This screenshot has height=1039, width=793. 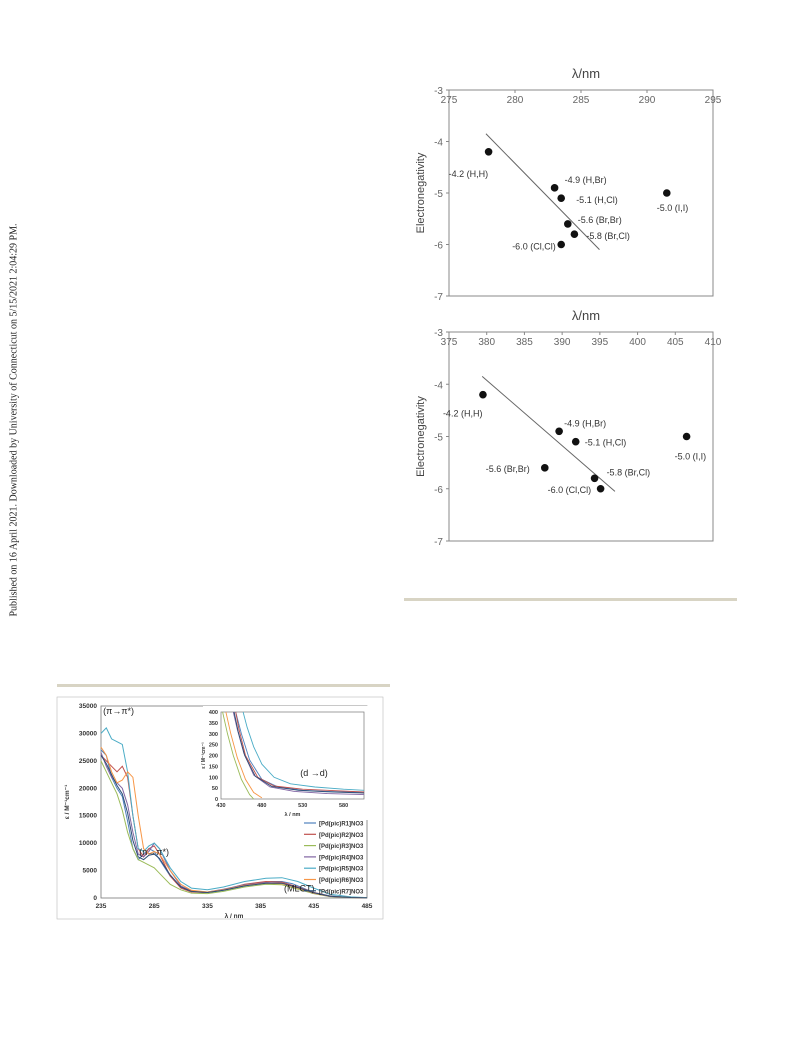 What do you see at coordinates (548, 434) in the screenshot?
I see `trend-line` at bounding box center [548, 434].